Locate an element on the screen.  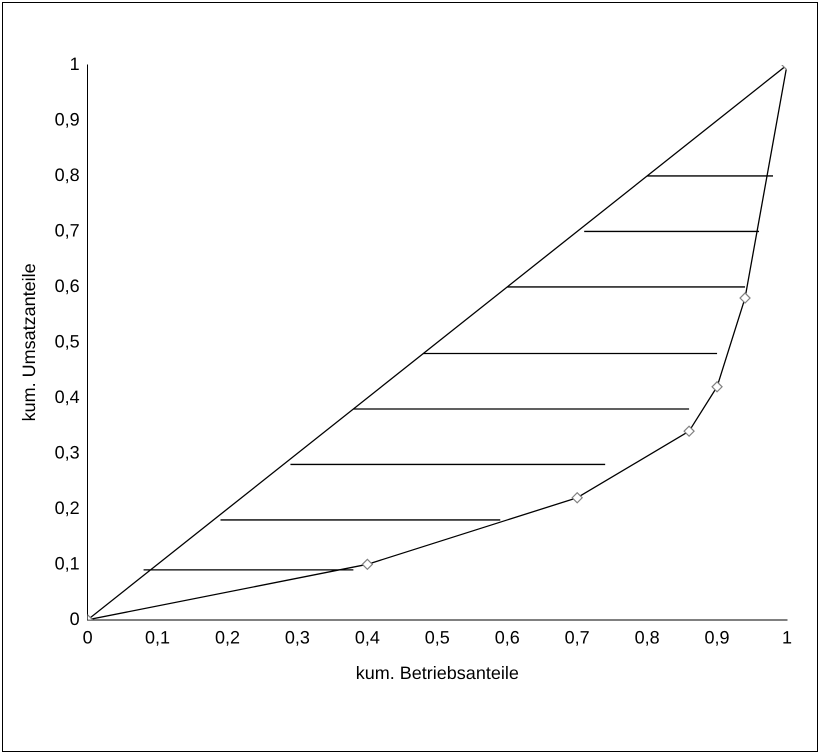
x-tick-label: 0,1 is located at coordinates (157, 638).